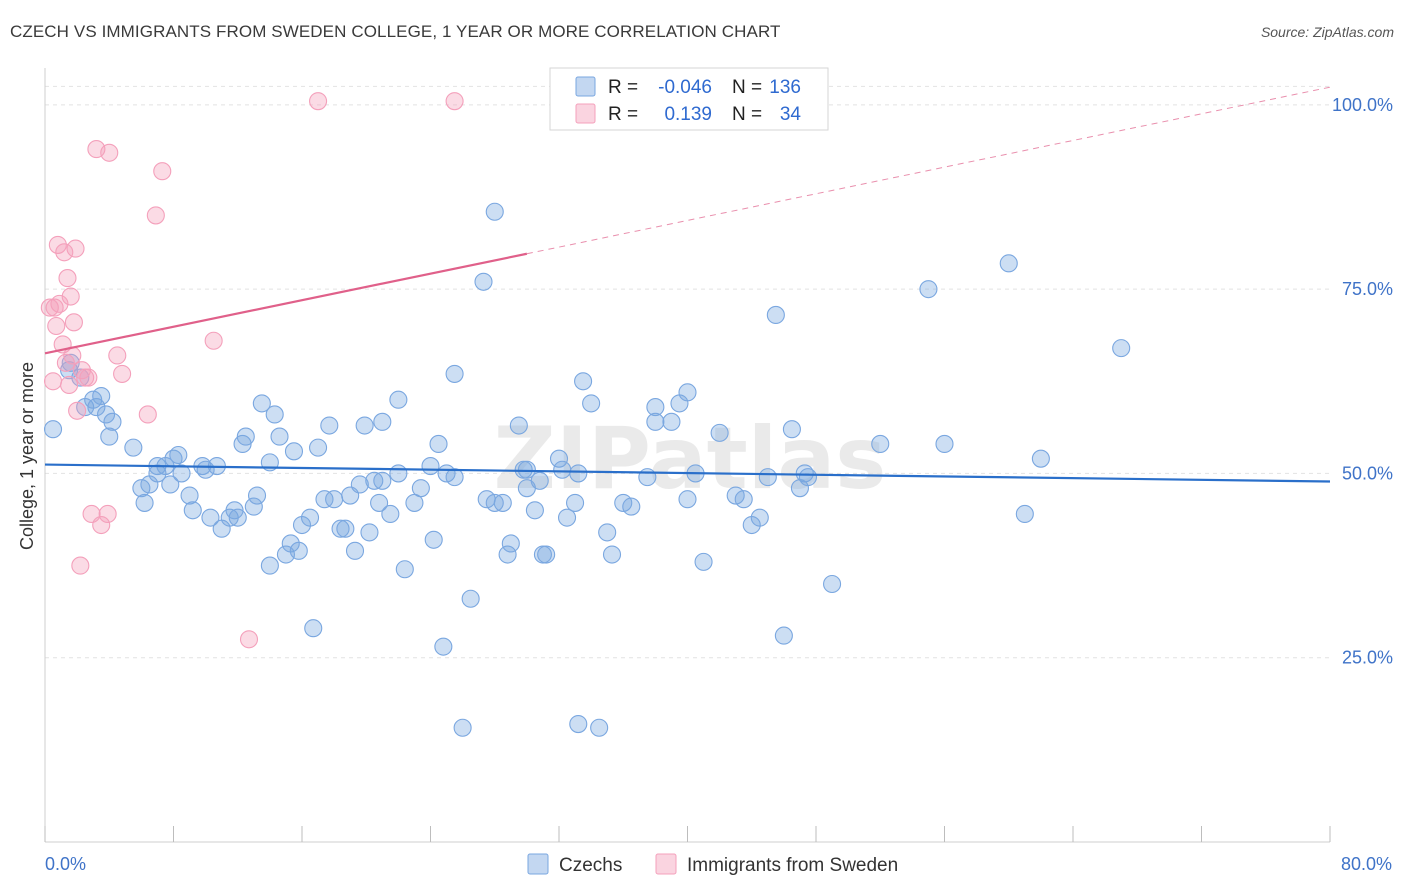  What do you see at coordinates (623, 87) in the screenshot?
I see `legend-r-label-czechs: R =` at bounding box center [623, 87].